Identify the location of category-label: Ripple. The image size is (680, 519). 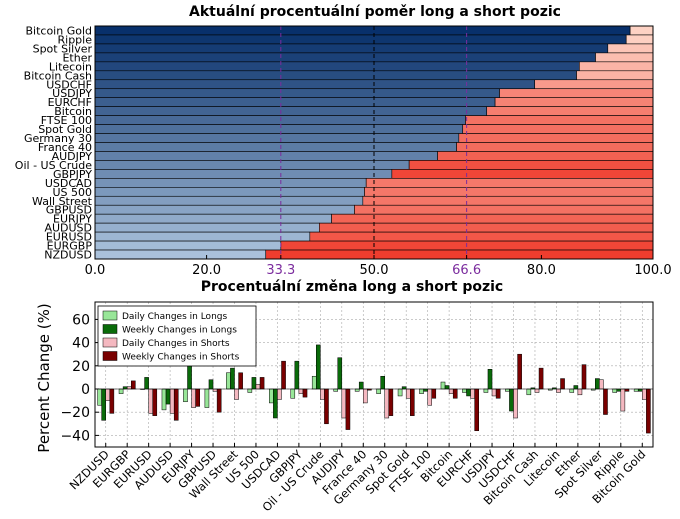
(75, 39).